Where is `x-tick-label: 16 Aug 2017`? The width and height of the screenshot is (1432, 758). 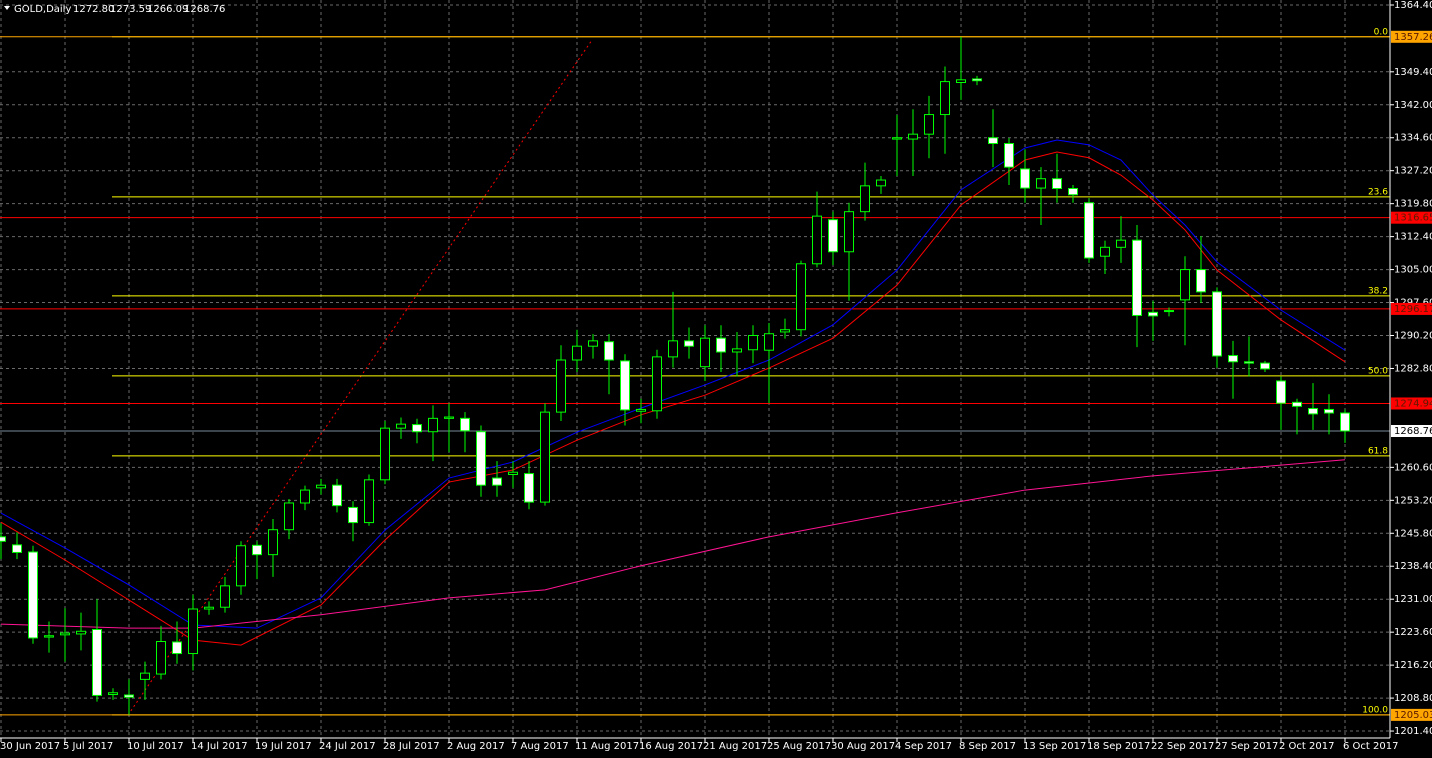 x-tick-label: 16 Aug 2017 is located at coordinates (671, 746).